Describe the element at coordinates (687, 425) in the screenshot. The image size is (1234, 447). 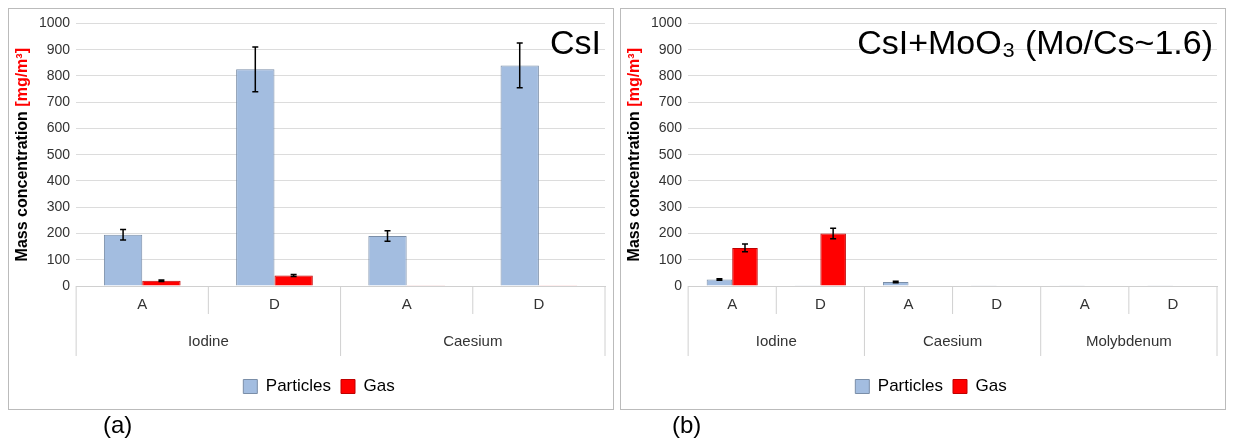
I see `text: (b)` at that location.